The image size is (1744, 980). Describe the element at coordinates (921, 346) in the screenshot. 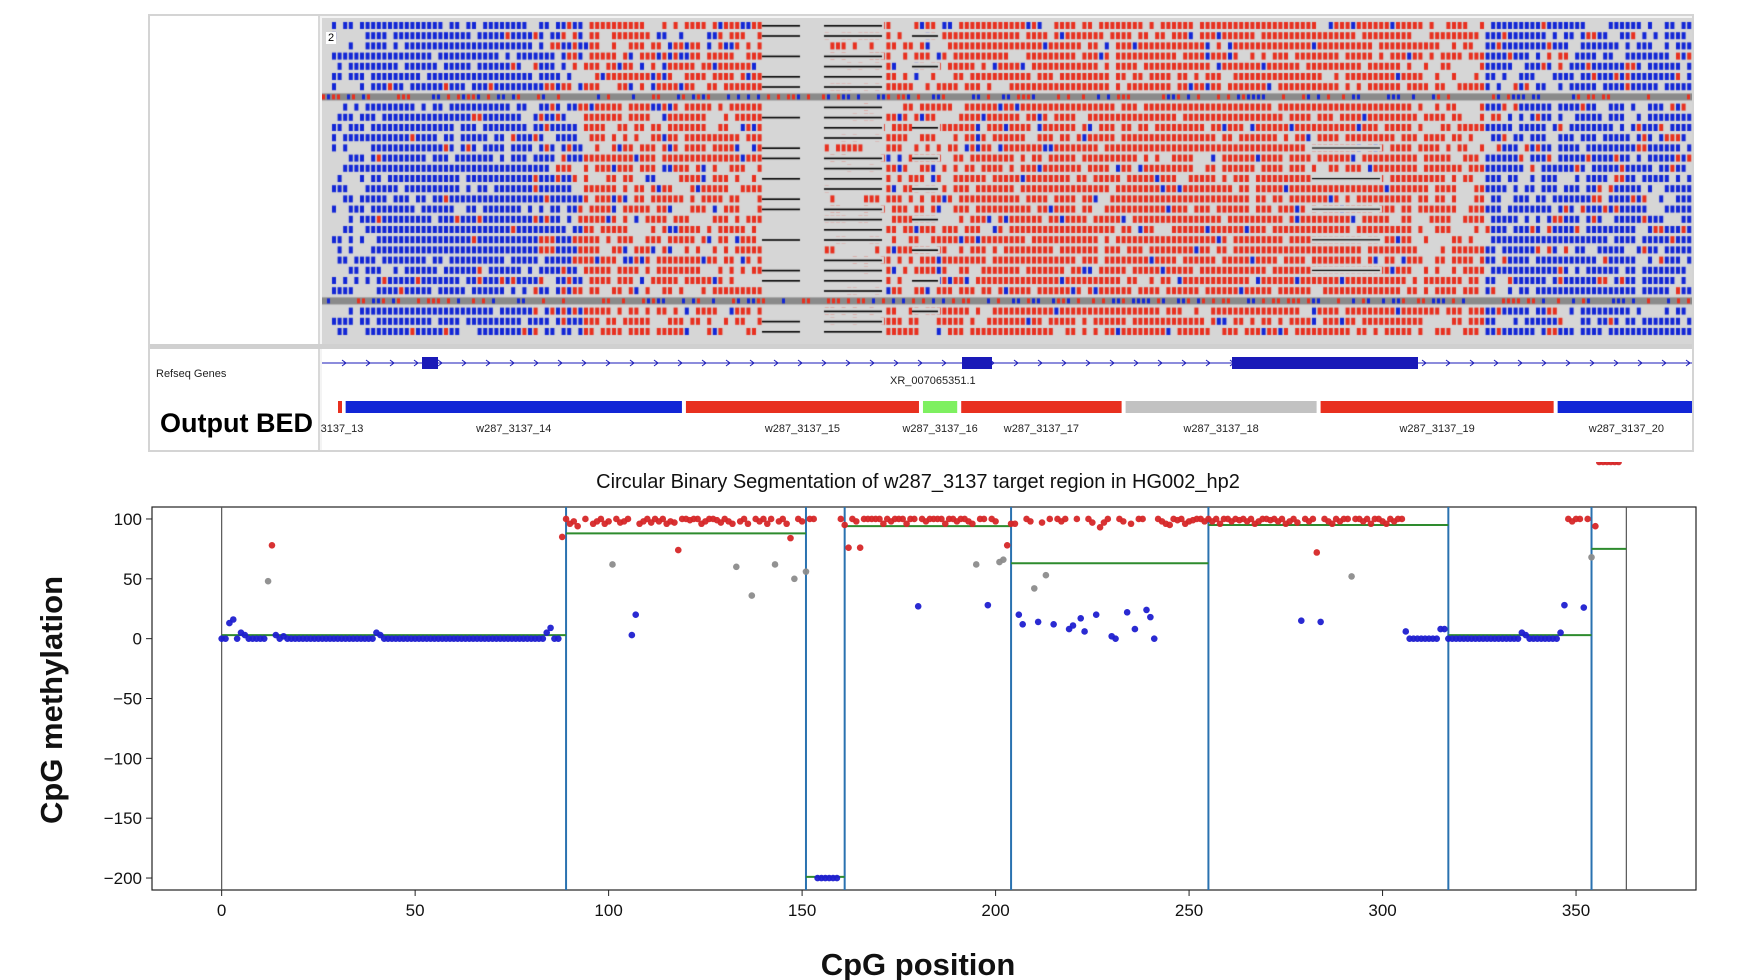

I see `track-divider` at that location.